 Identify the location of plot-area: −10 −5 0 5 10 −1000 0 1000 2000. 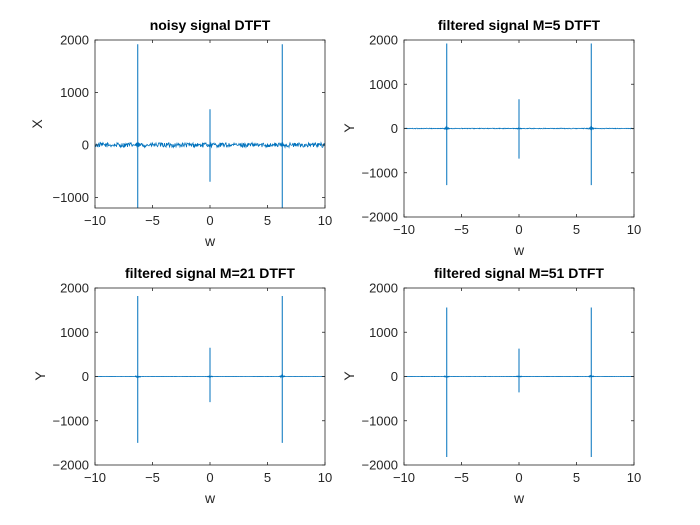
(192, 131).